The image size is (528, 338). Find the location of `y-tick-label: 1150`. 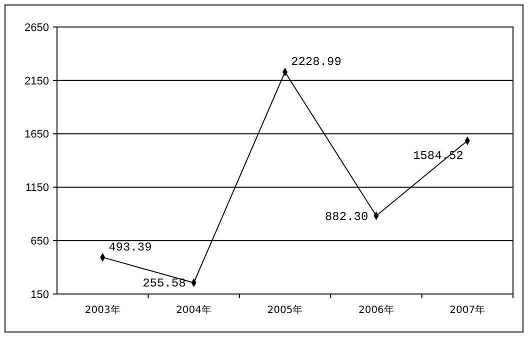

y-tick-label: 1150 is located at coordinates (37, 188).